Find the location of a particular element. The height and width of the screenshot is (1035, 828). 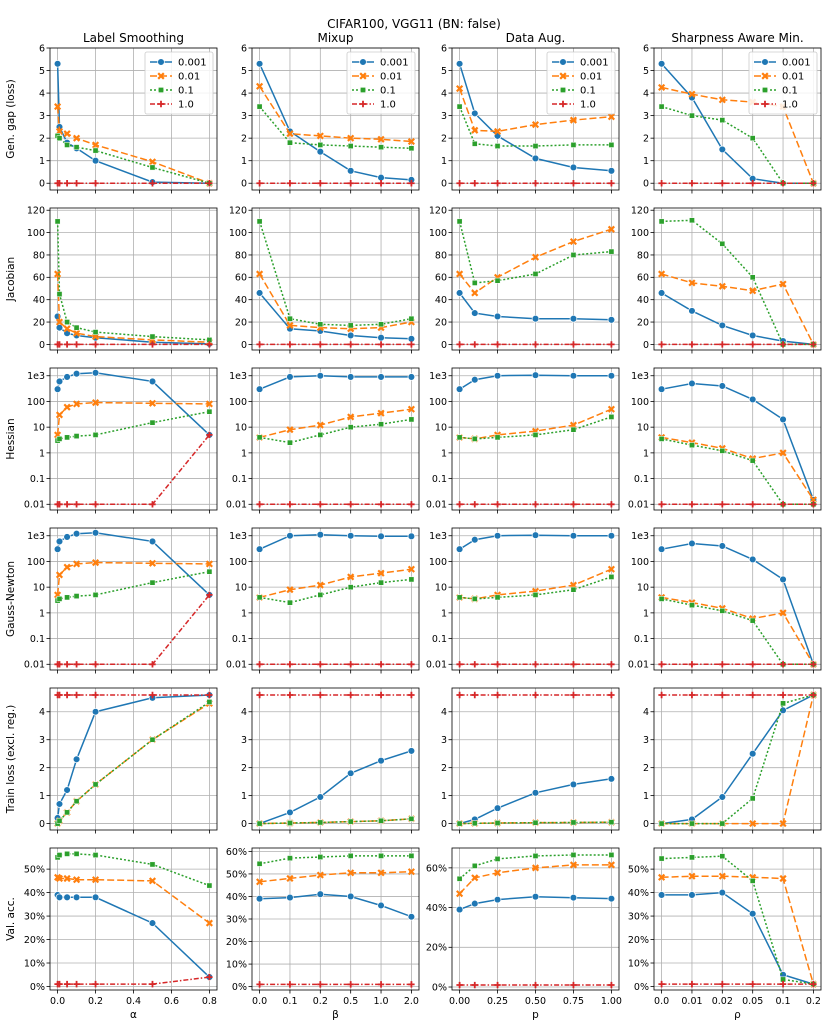

legend-box is located at coordinates (581, 83).